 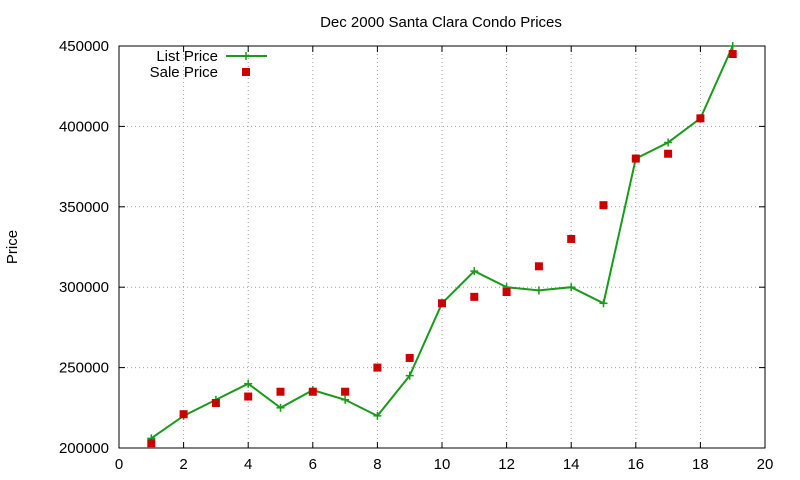 I want to click on legend-label: List Price, so click(x=187, y=56).